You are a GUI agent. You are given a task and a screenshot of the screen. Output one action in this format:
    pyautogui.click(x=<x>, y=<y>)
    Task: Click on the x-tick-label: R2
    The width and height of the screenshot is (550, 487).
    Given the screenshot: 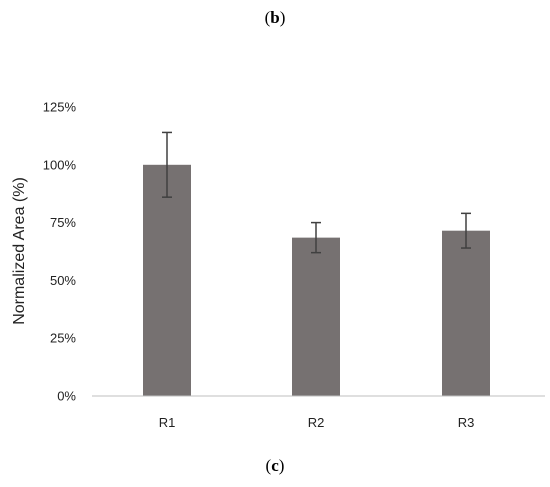 What is the action you would take?
    pyautogui.click(x=316, y=422)
    